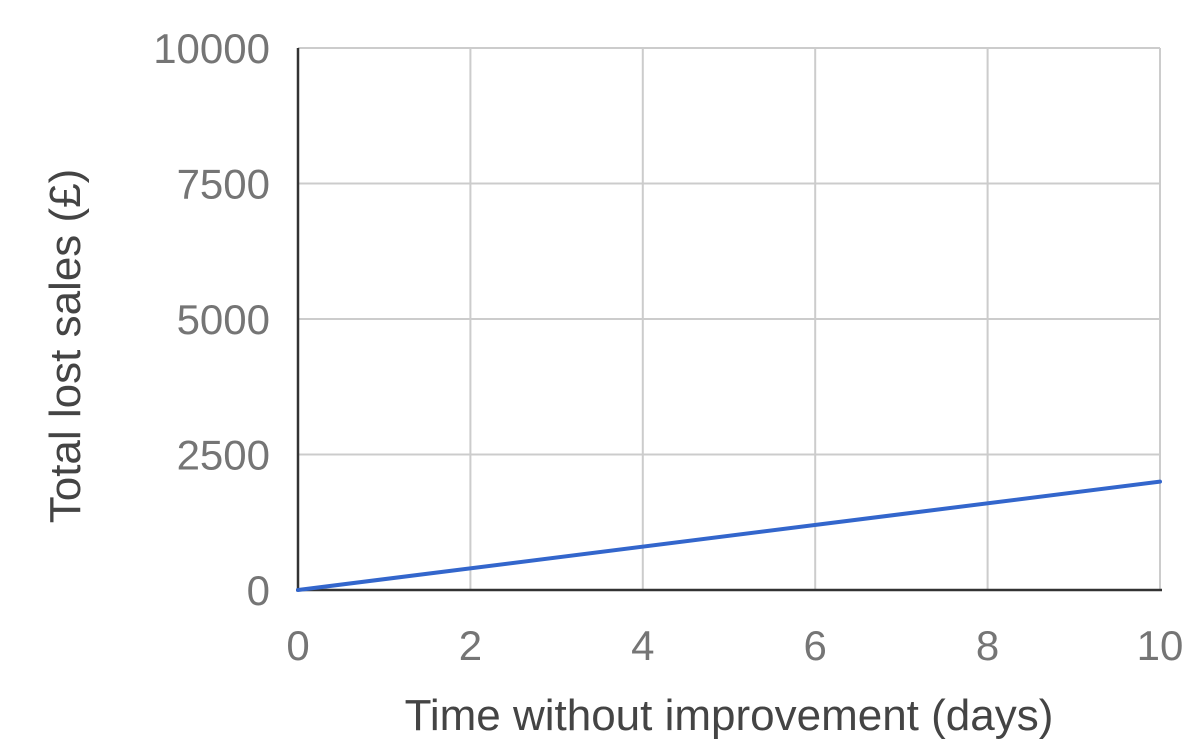  What do you see at coordinates (223, 455) in the screenshot?
I see `y-tick-label: 2500` at bounding box center [223, 455].